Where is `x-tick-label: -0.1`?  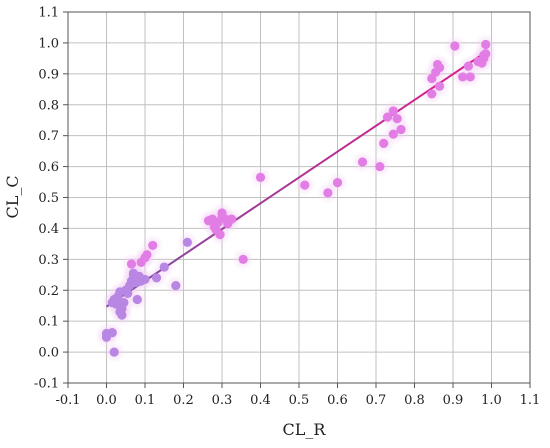
x-tick-label: -0.1 is located at coordinates (67, 400).